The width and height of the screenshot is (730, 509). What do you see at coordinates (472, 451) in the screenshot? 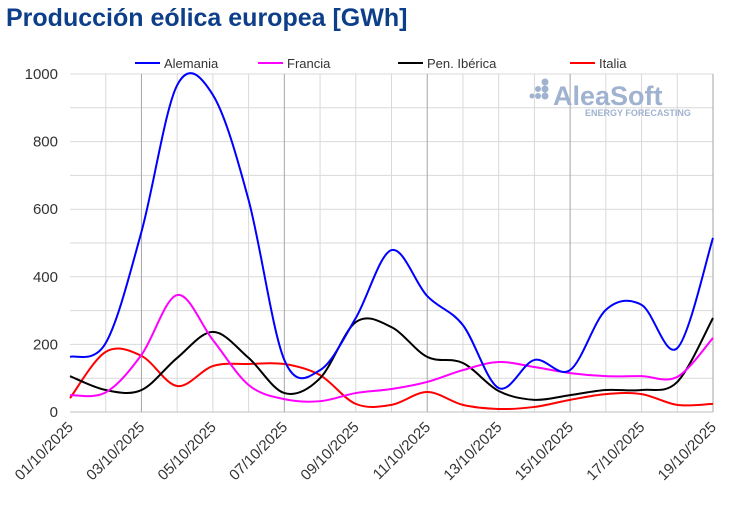
I see `x-tick-label: 13/10/2025` at bounding box center [472, 451].